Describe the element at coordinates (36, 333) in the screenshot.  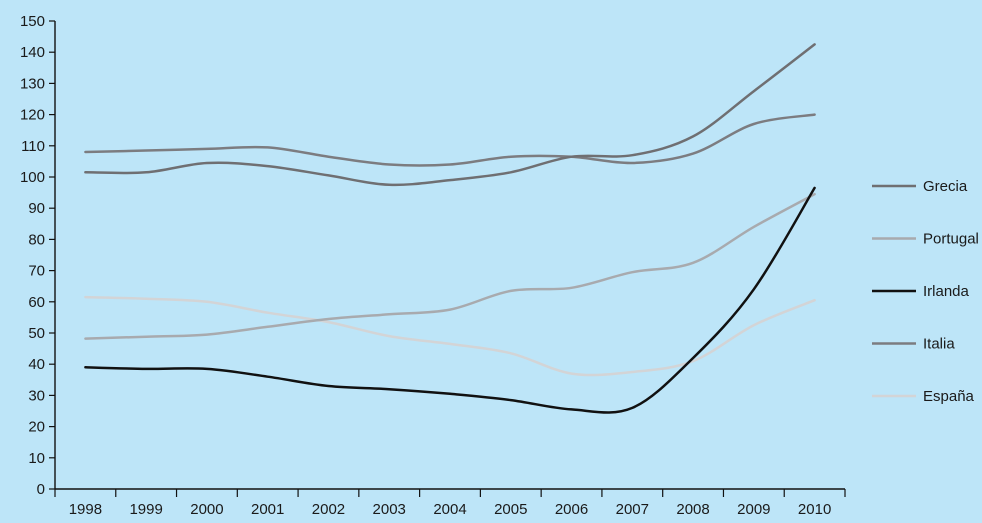
I see `y-tick-label: 50` at that location.